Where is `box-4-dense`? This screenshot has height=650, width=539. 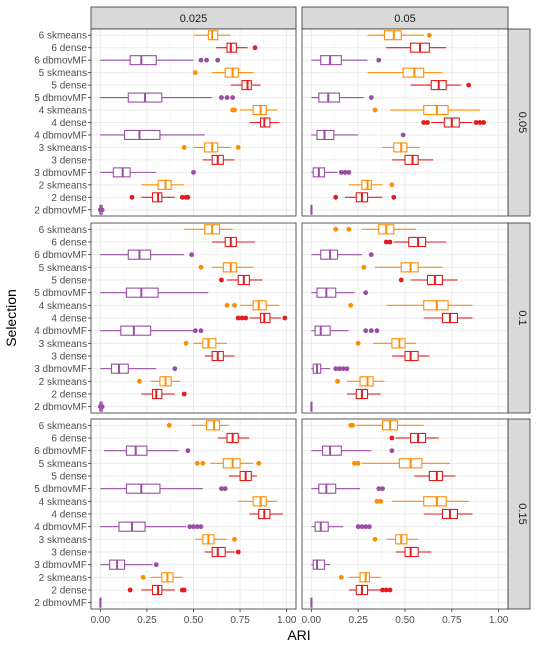 box-4-dense is located at coordinates (264, 122).